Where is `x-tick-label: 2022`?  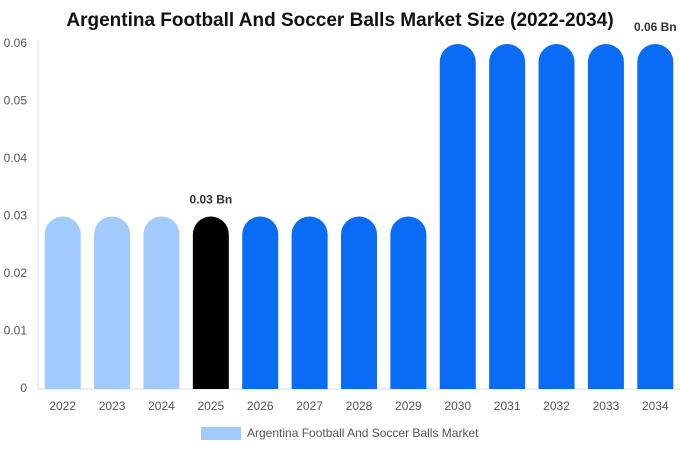 x-tick-label: 2022 is located at coordinates (62, 406).